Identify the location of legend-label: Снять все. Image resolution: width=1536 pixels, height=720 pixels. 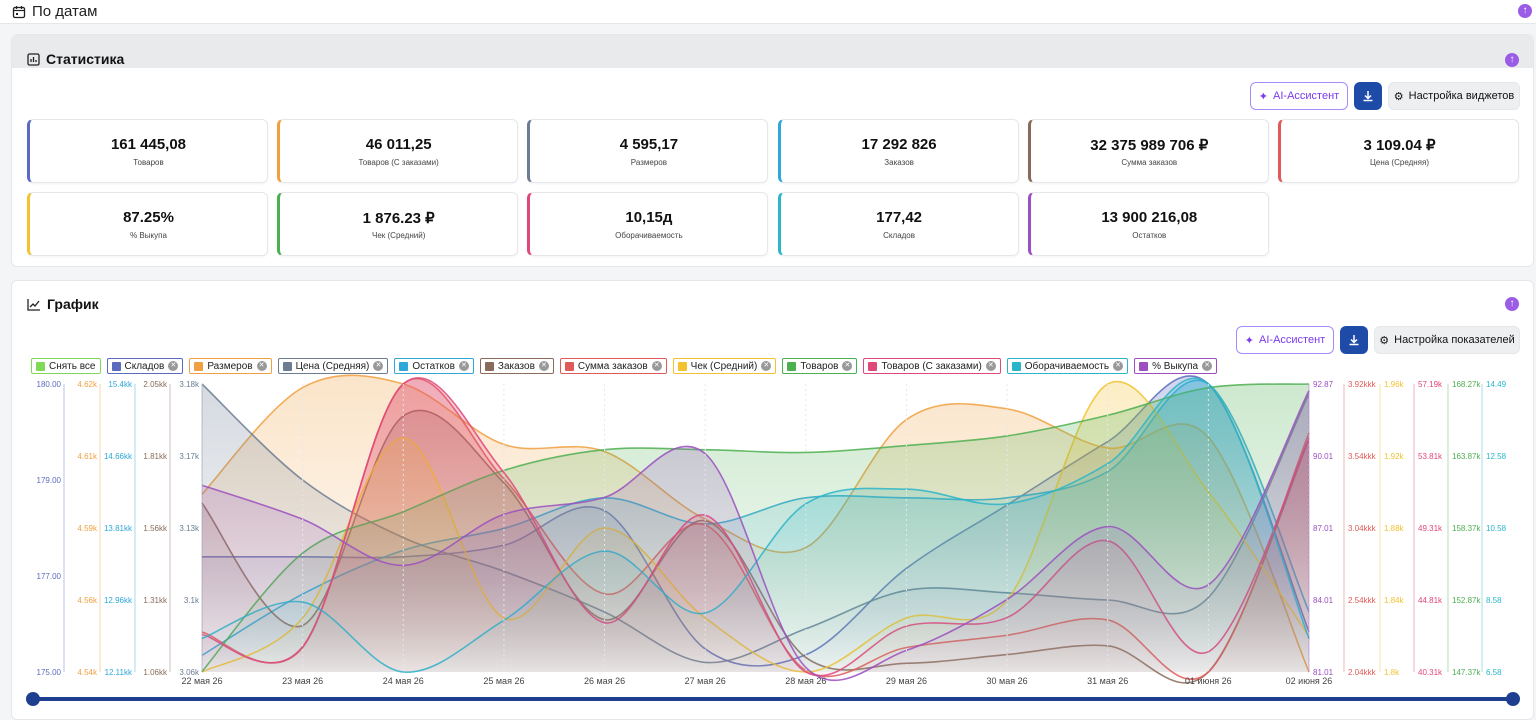
(72, 366).